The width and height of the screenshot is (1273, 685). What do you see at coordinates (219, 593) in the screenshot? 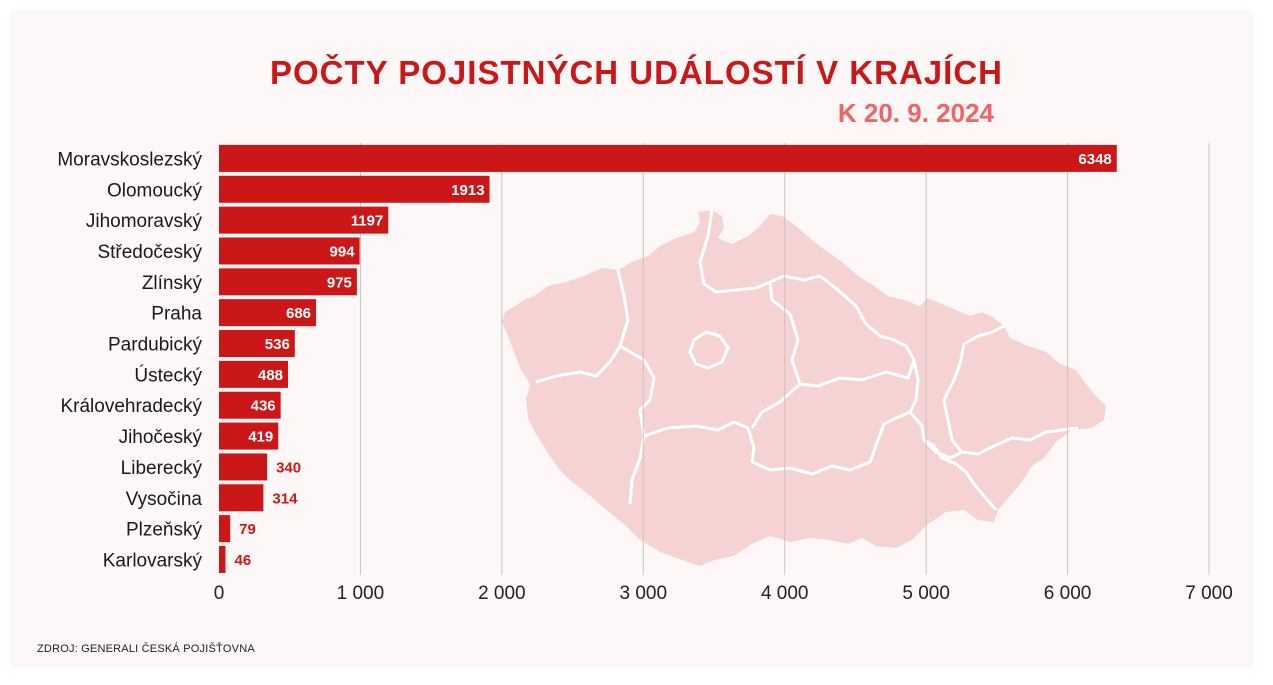
I see `x-tick-label: 0` at bounding box center [219, 593].